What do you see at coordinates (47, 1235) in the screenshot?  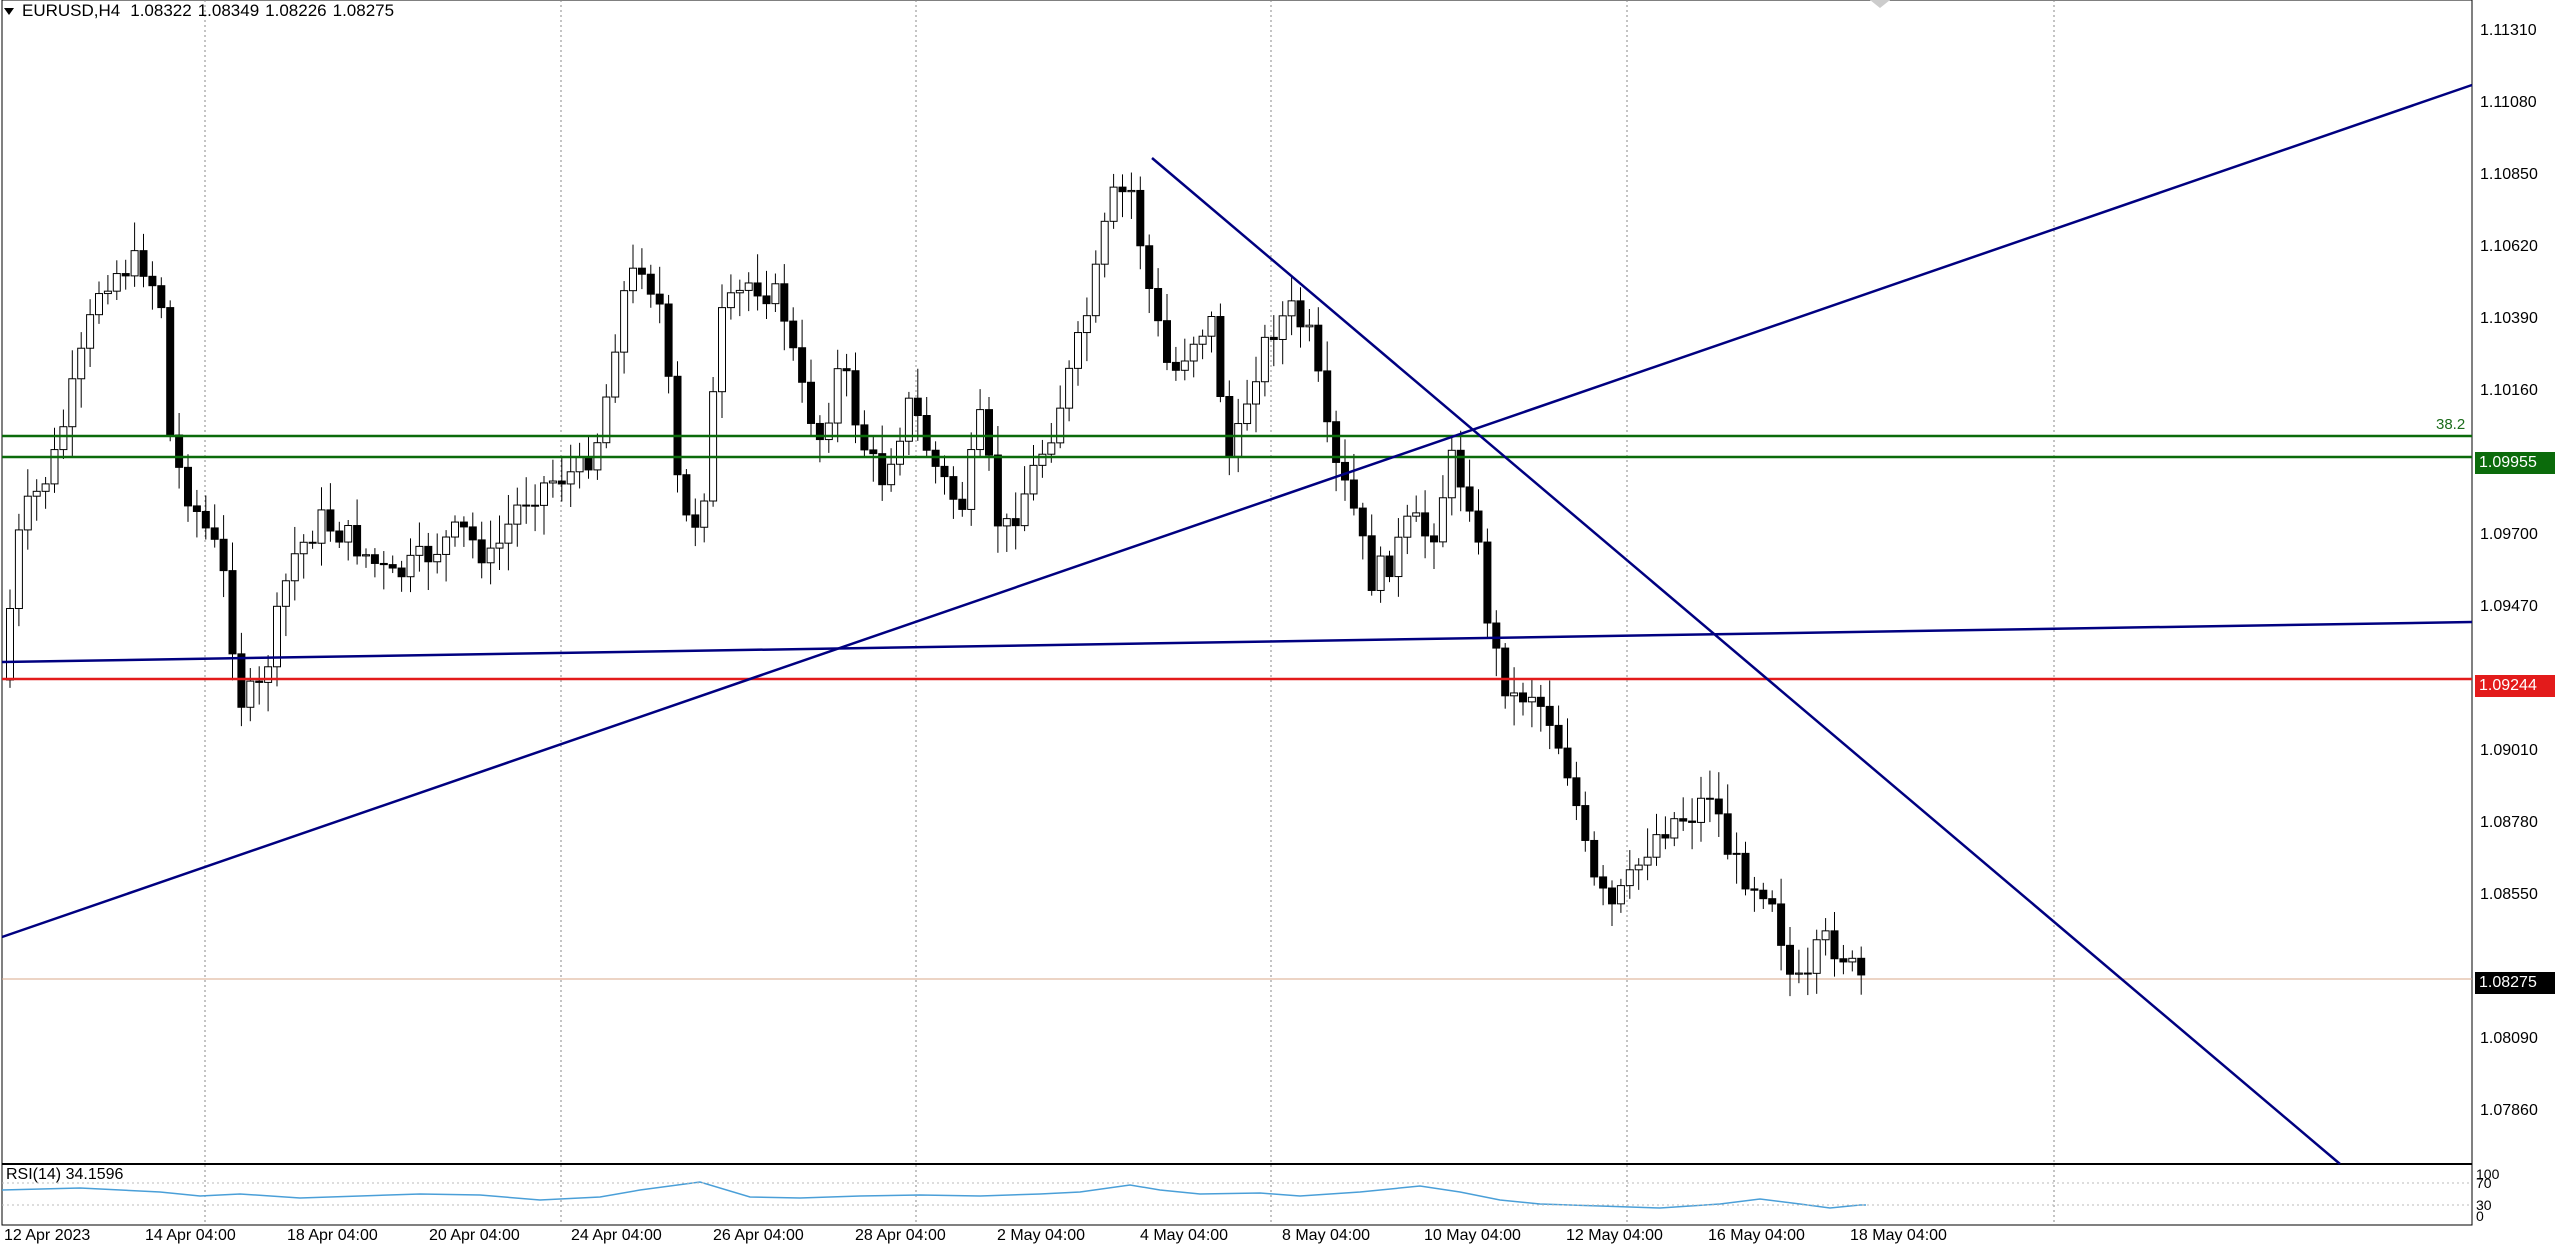 I see `time-label: 12 Apr 2023` at bounding box center [47, 1235].